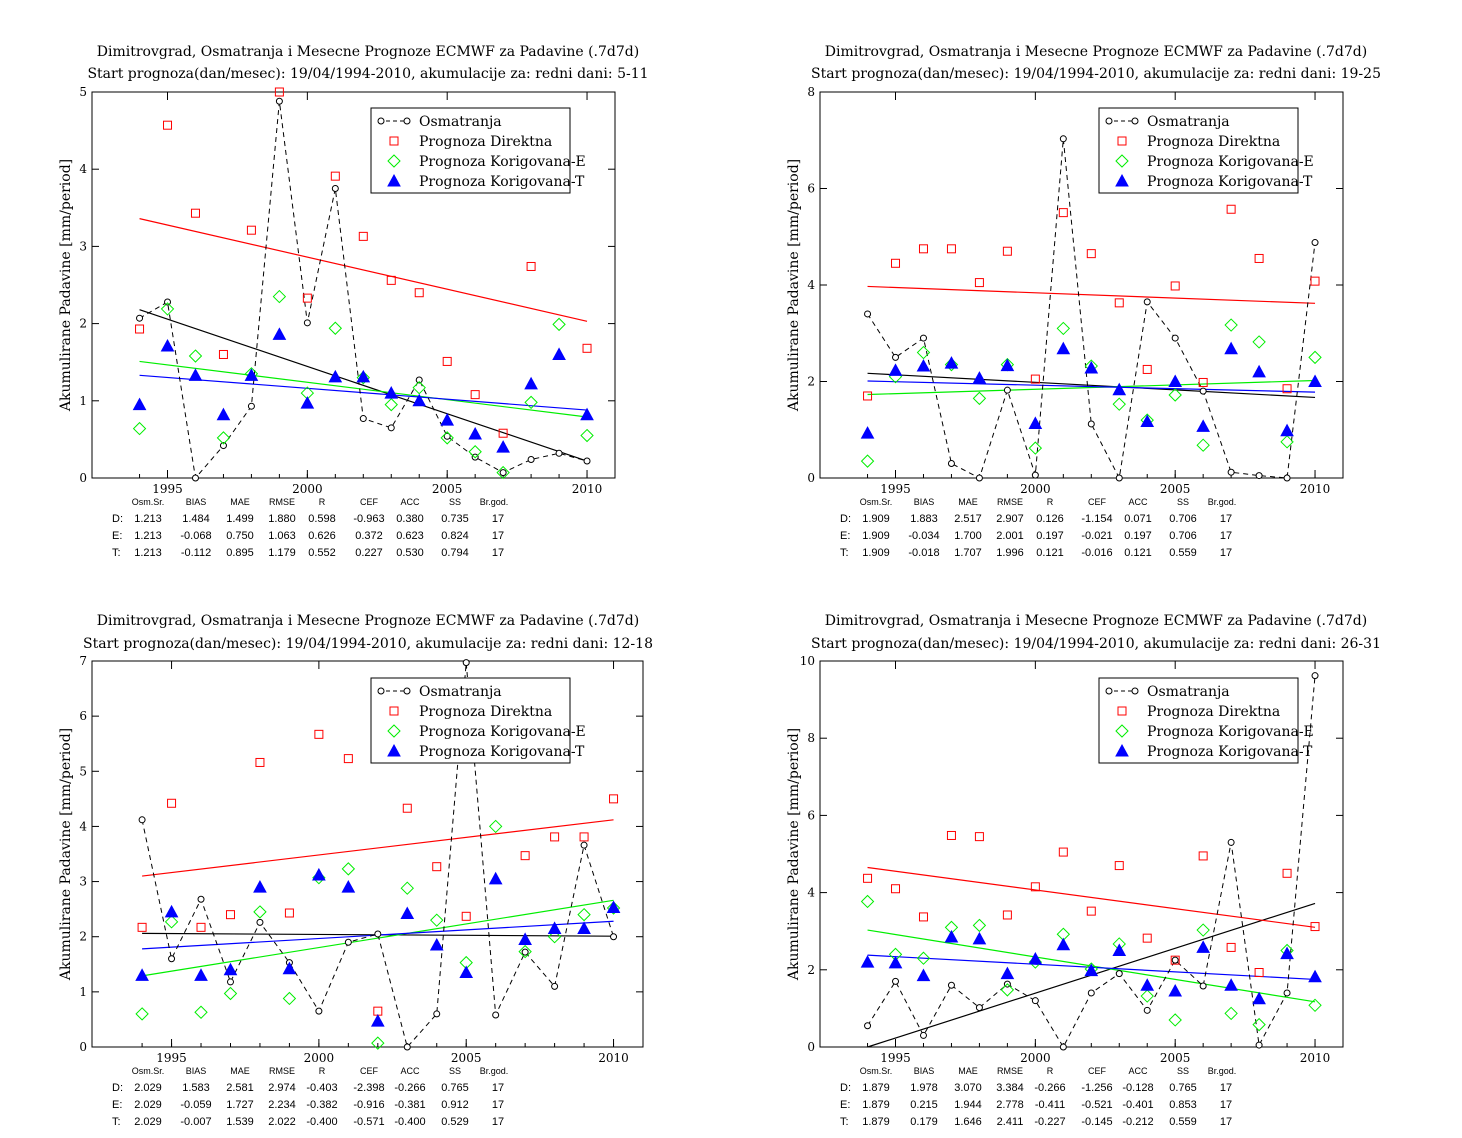 Image resolution: width=1462 pixels, height=1138 pixels. Describe the element at coordinates (447, 489) in the screenshot. I see `x-tick-label: 2005` at that location.